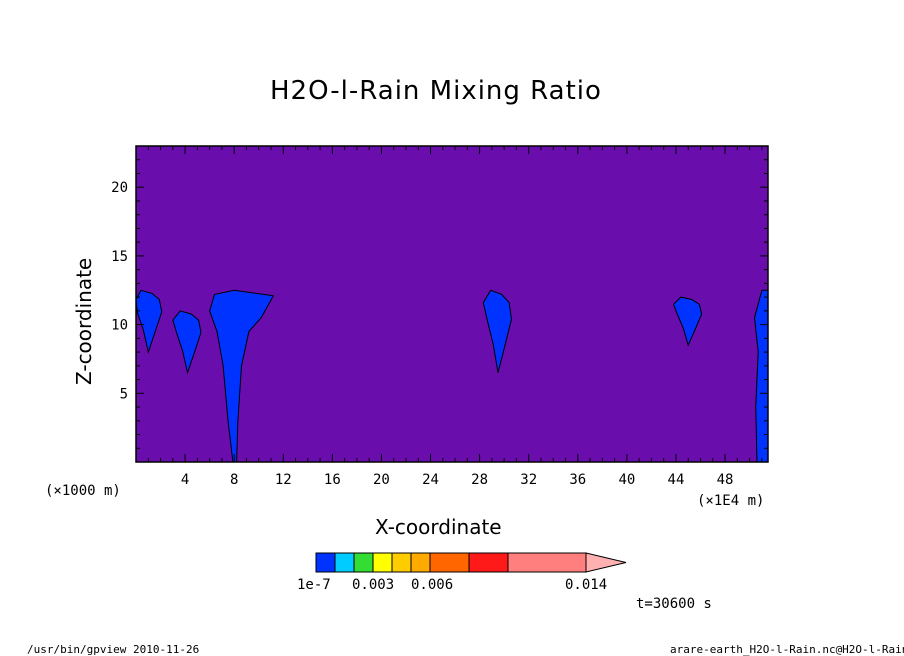 The image size is (904, 656). Describe the element at coordinates (124, 394) in the screenshot. I see `y-tick-label: 5` at that location.